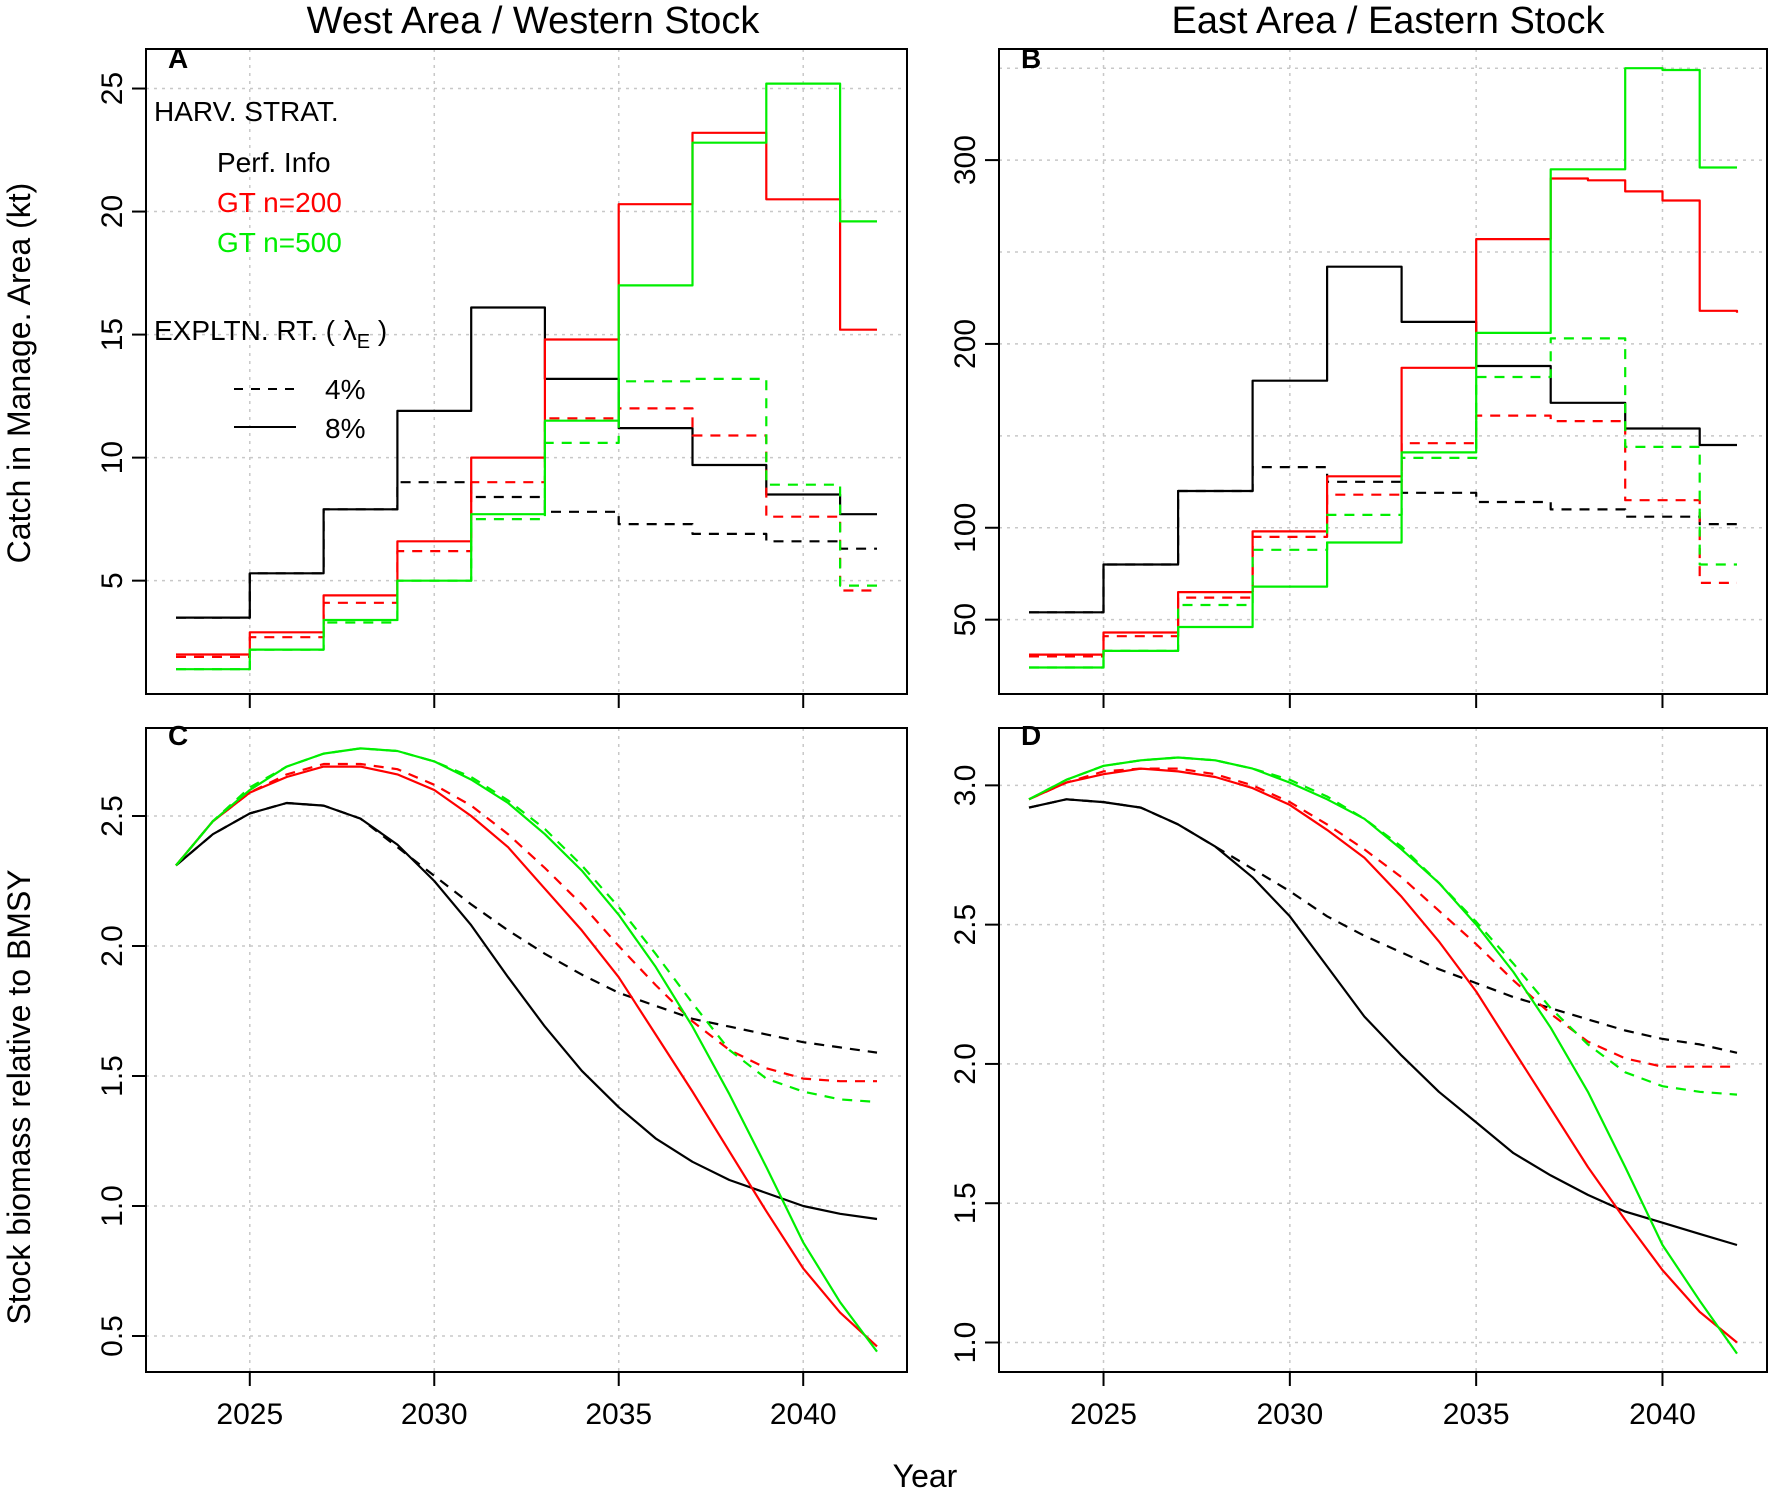  What do you see at coordinates (178, 58) in the screenshot?
I see `panel-label-a: A` at bounding box center [178, 58].